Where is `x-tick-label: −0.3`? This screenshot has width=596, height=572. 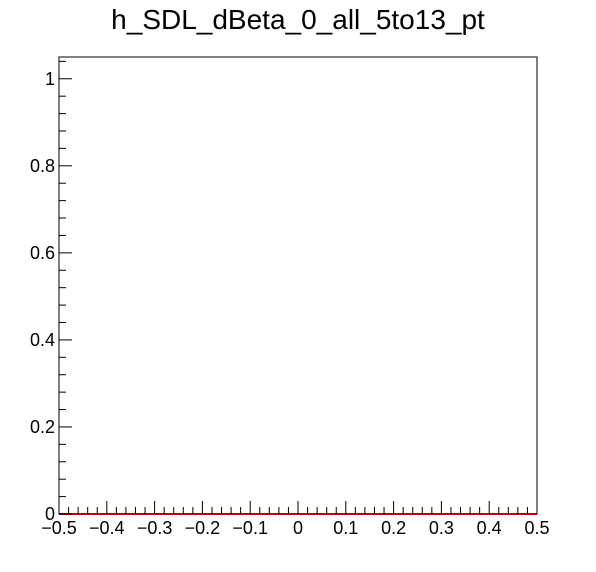
x-tick-label: −0.3 is located at coordinates (155, 528).